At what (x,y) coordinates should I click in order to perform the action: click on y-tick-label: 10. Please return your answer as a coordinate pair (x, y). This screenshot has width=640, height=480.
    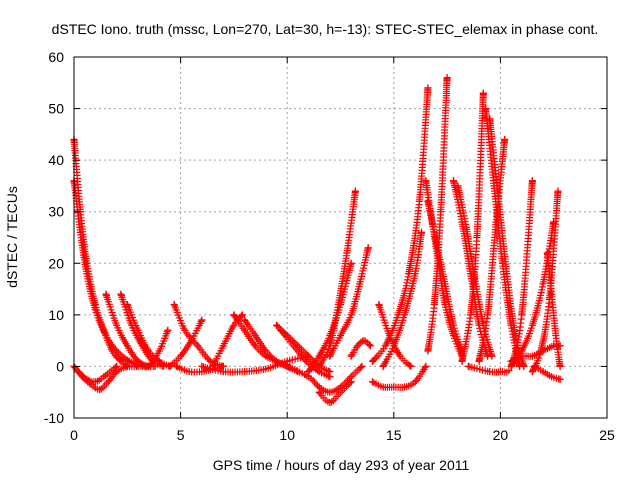
    Looking at the image, I should click on (56, 315).